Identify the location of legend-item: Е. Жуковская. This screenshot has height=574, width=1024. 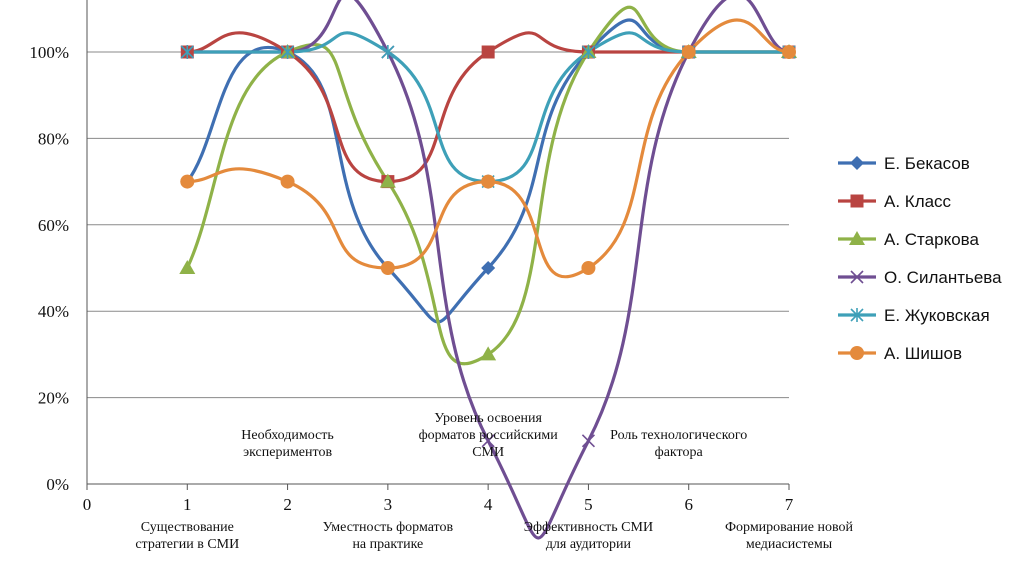
(914, 315).